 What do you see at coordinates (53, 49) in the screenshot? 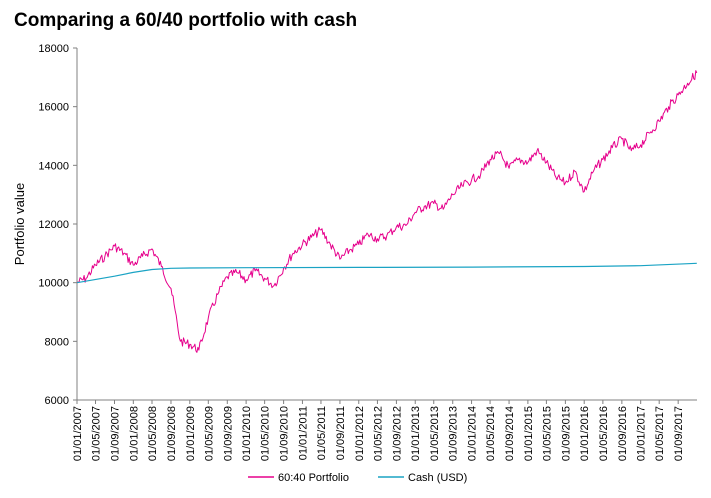
I see `y-tick-label: 18000` at bounding box center [53, 49].